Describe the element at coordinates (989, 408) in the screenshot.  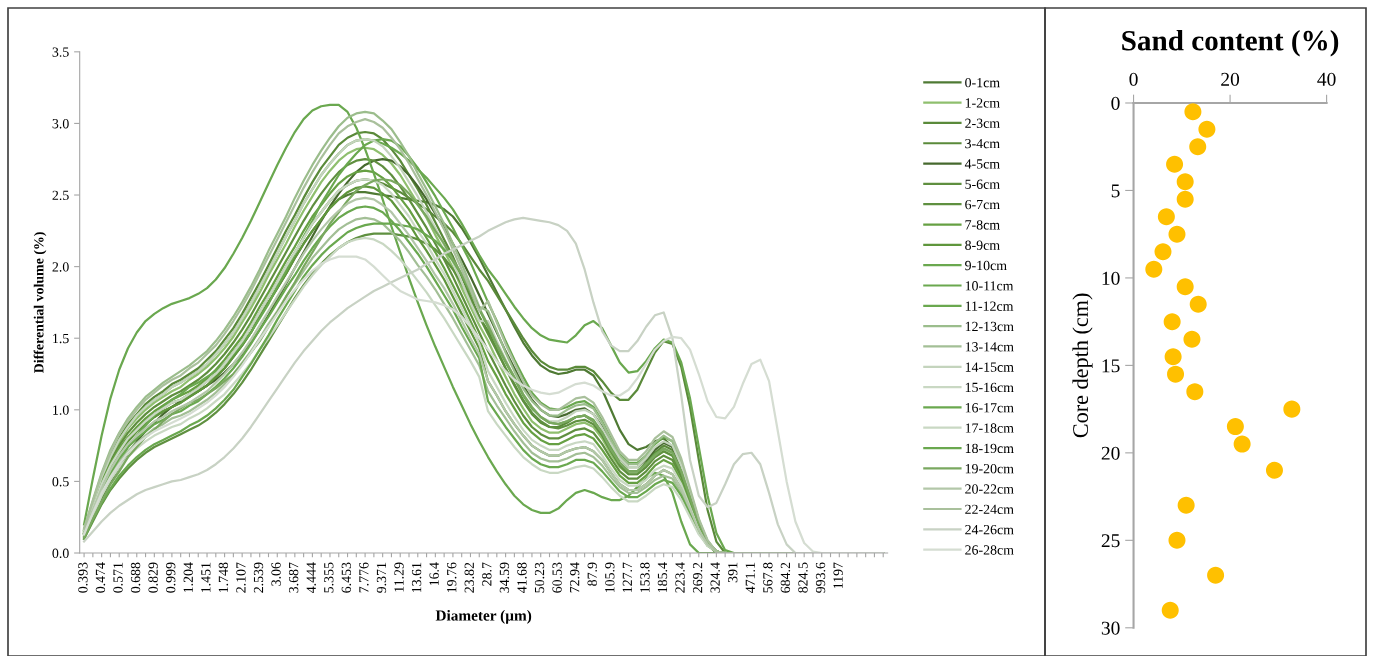
I see `legend-label: 16-17cm` at that location.